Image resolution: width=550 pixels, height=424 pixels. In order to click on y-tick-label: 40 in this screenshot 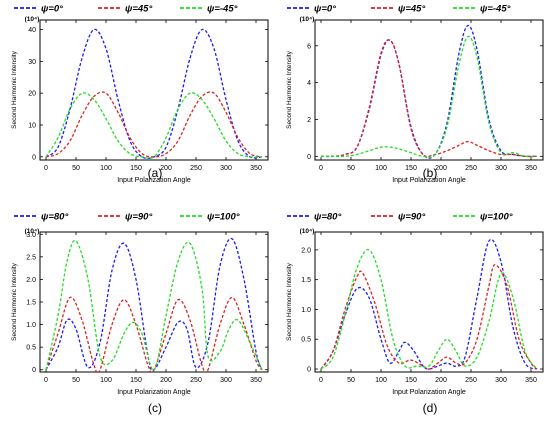, I will do `click(32, 30)`.